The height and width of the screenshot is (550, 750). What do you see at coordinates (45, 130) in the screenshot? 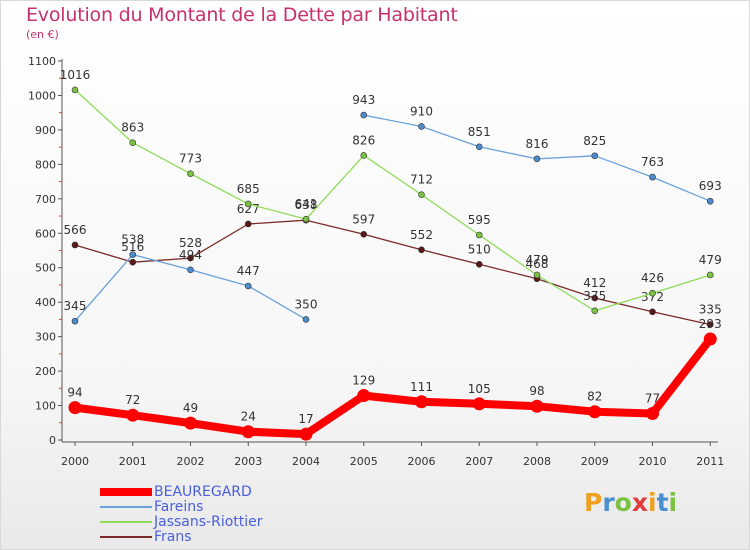
I see `y-tick-label: 900` at bounding box center [45, 130].